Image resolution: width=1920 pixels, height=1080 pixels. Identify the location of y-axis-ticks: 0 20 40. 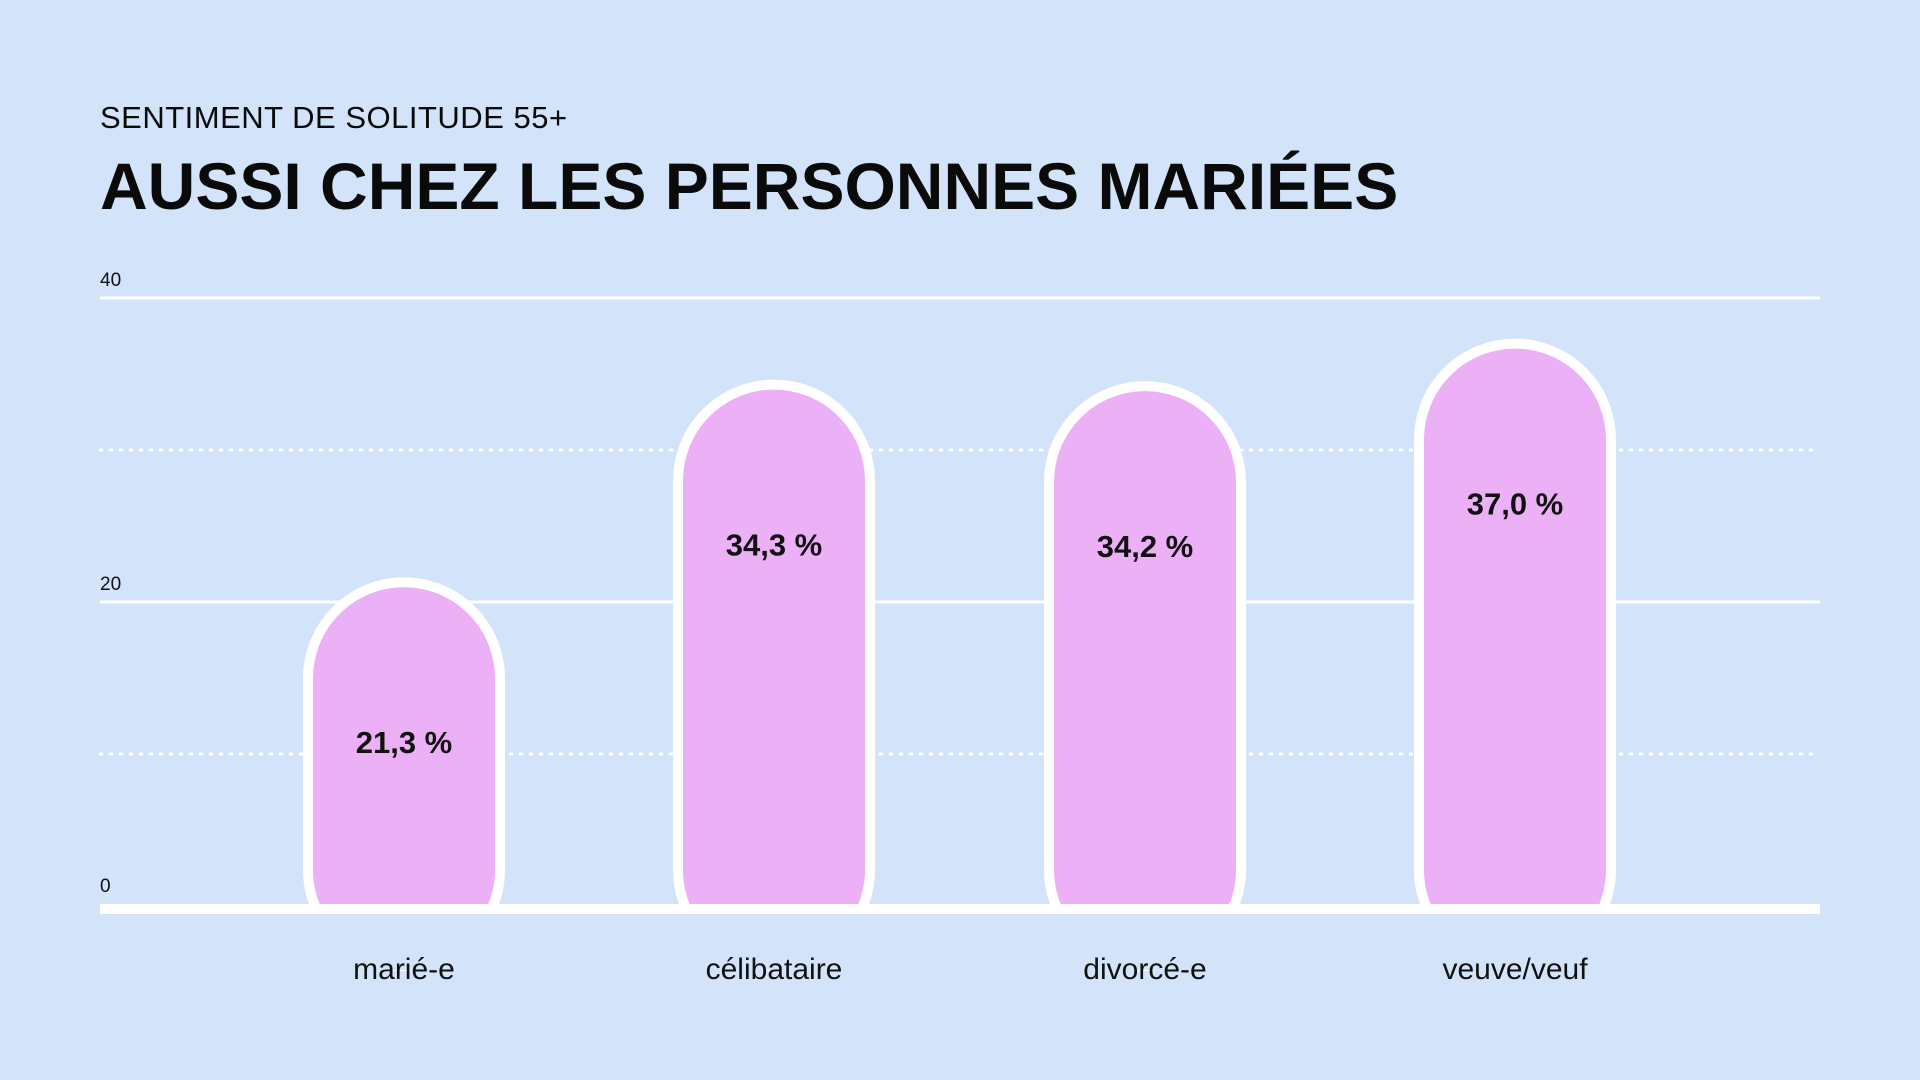
(110, 583).